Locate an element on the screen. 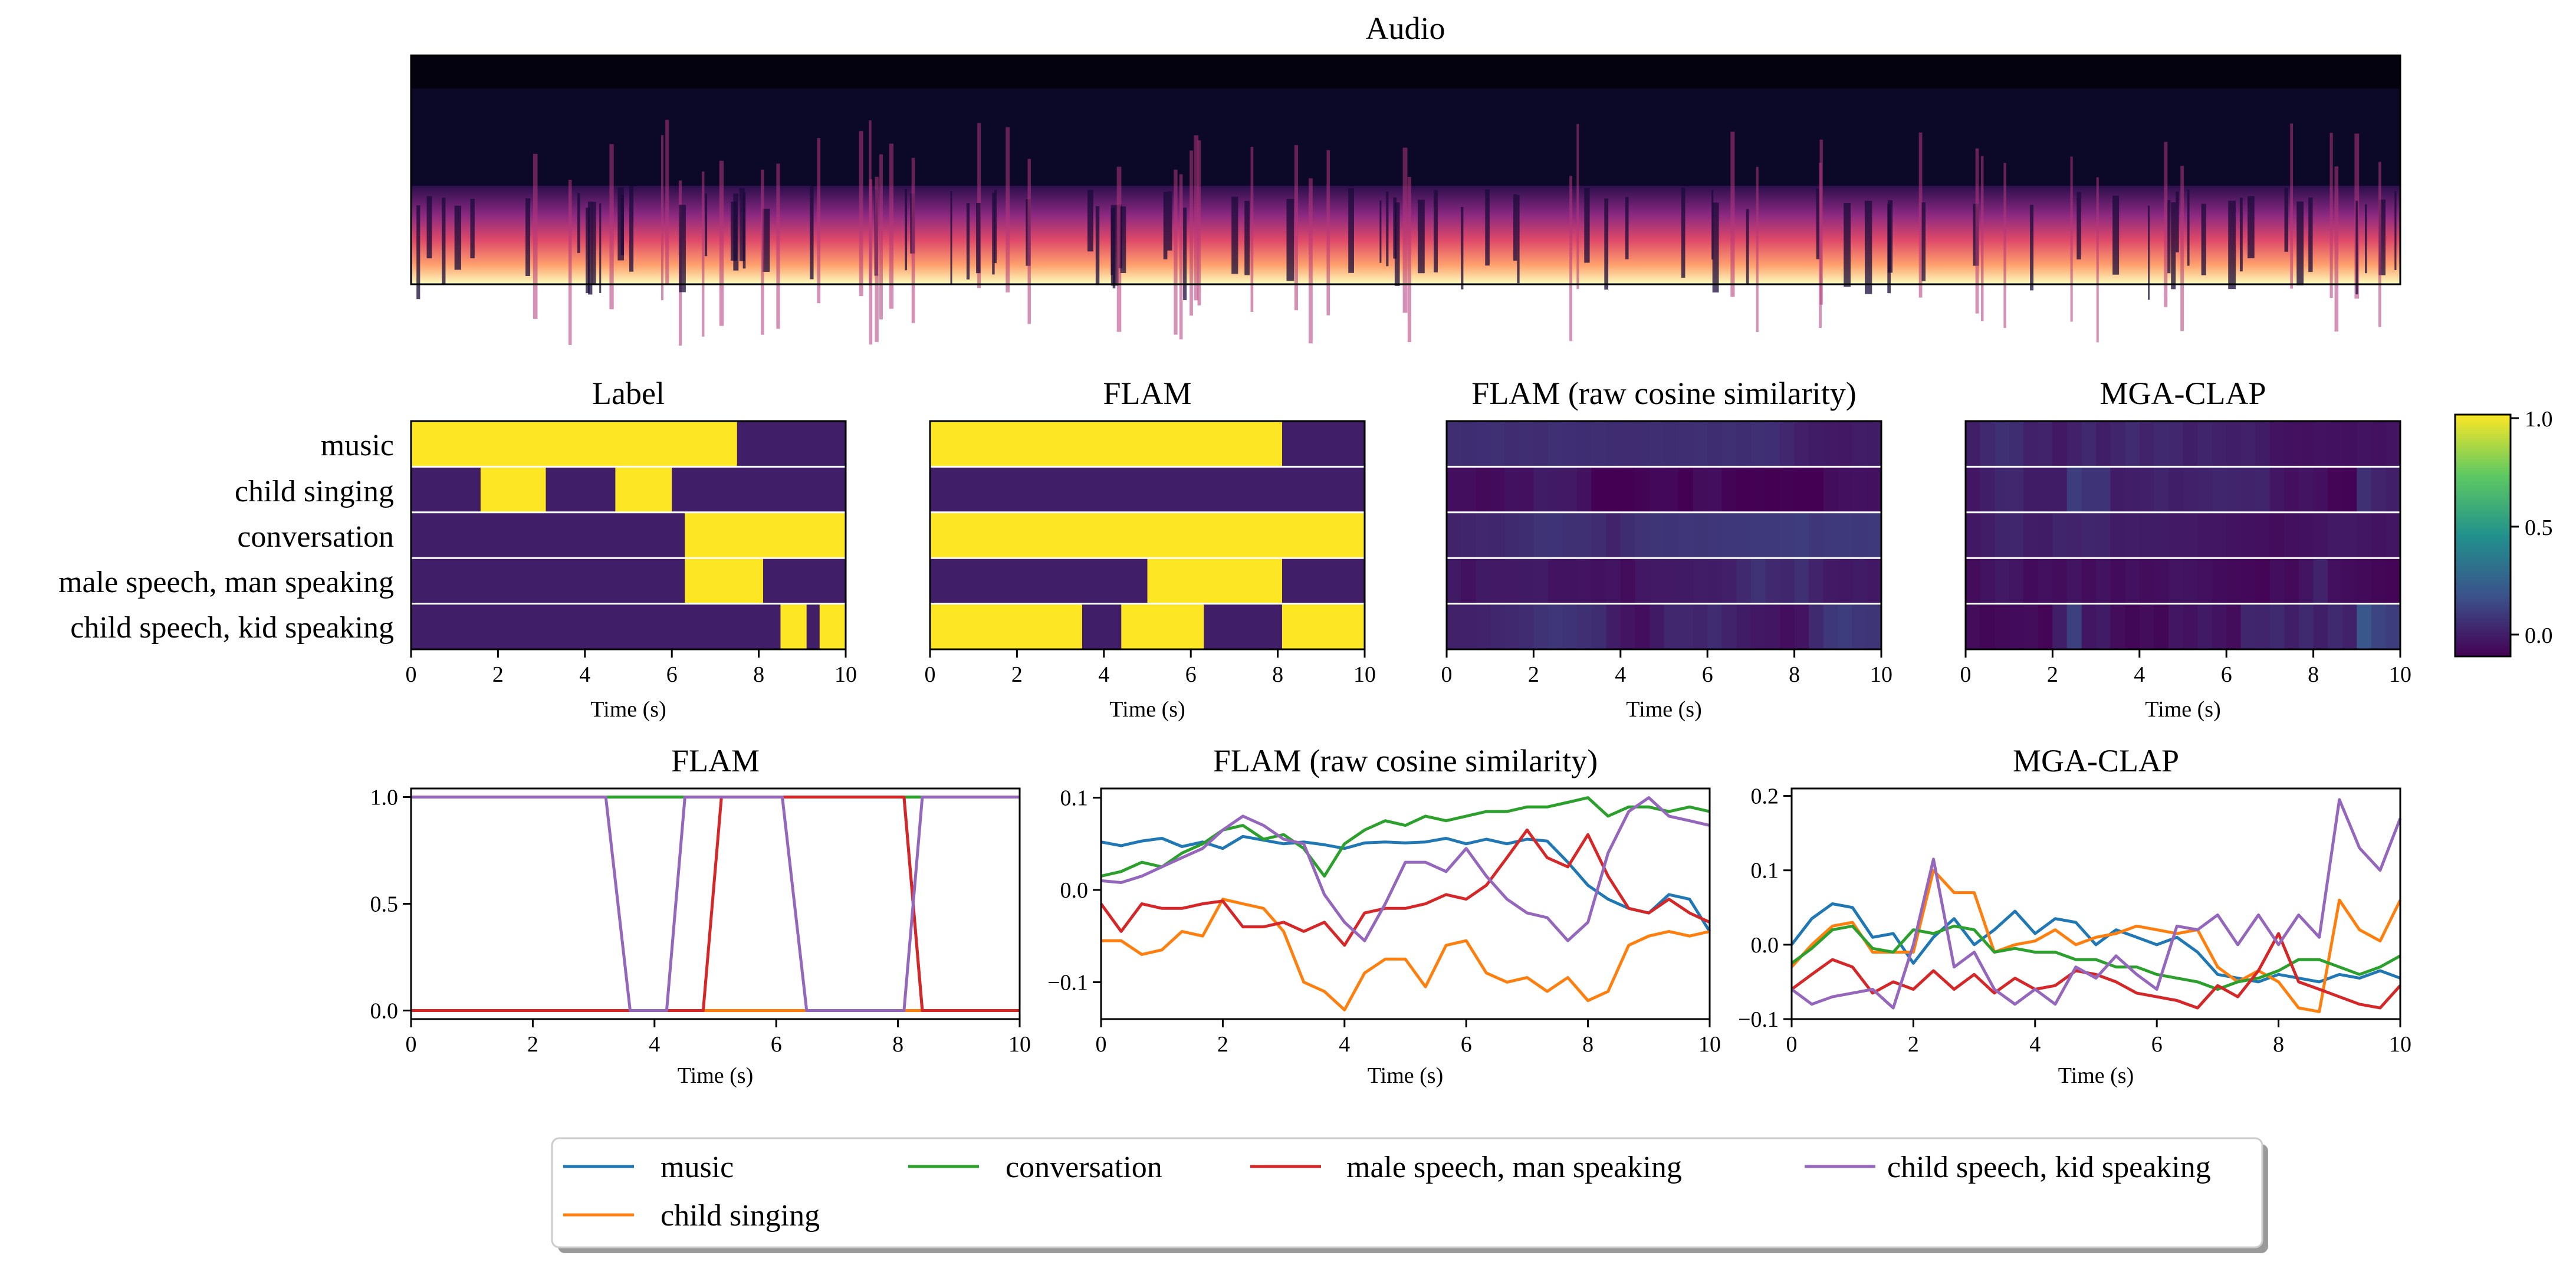  heatmap-title: FLAM is located at coordinates (1147, 393).